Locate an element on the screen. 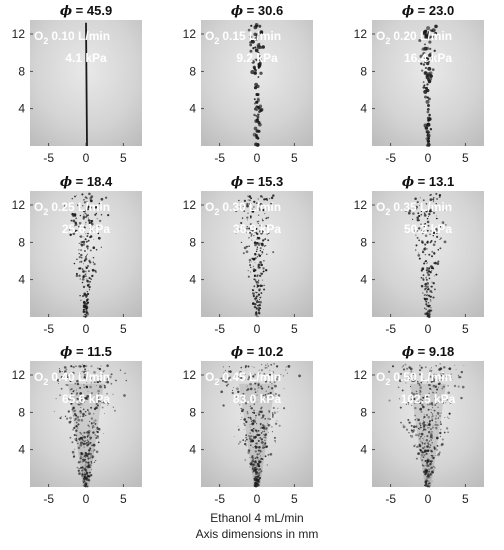  pressure-label: 65.6 kPa is located at coordinates (86, 399).